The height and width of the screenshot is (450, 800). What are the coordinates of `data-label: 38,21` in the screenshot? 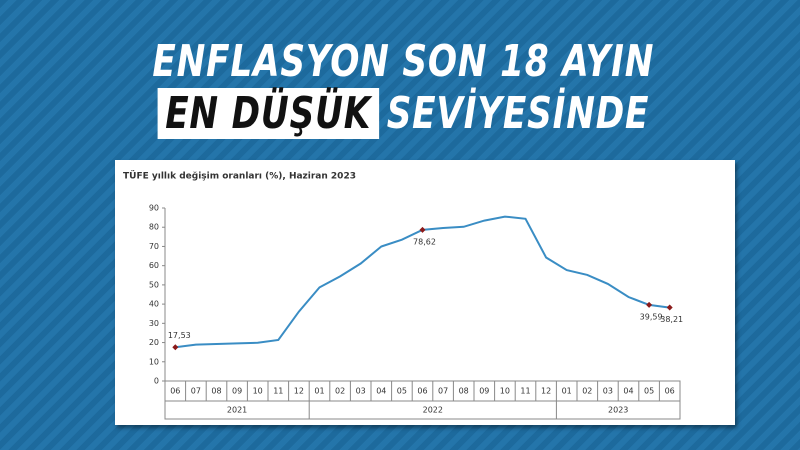 It's located at (671, 319).